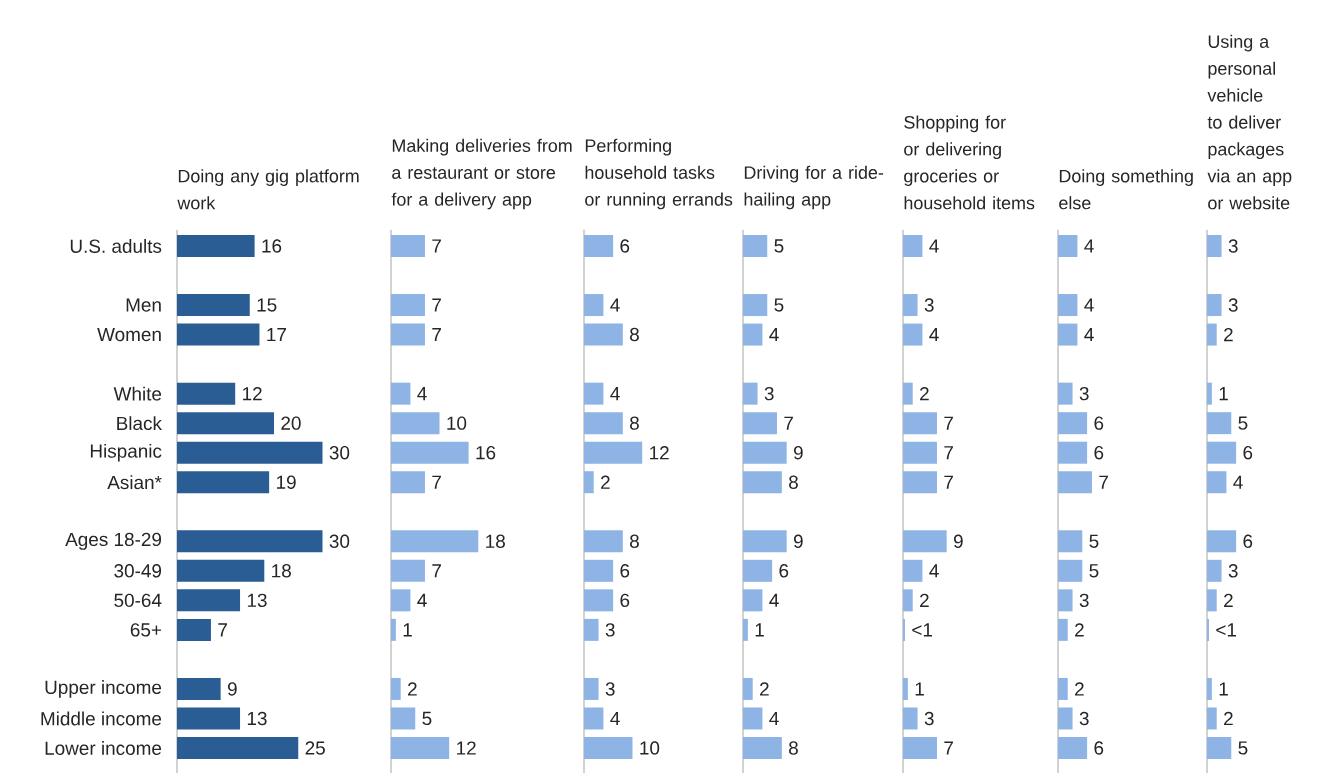 The image size is (1326, 778). Describe the element at coordinates (276, 335) in the screenshot. I see `data-label: 17` at that location.